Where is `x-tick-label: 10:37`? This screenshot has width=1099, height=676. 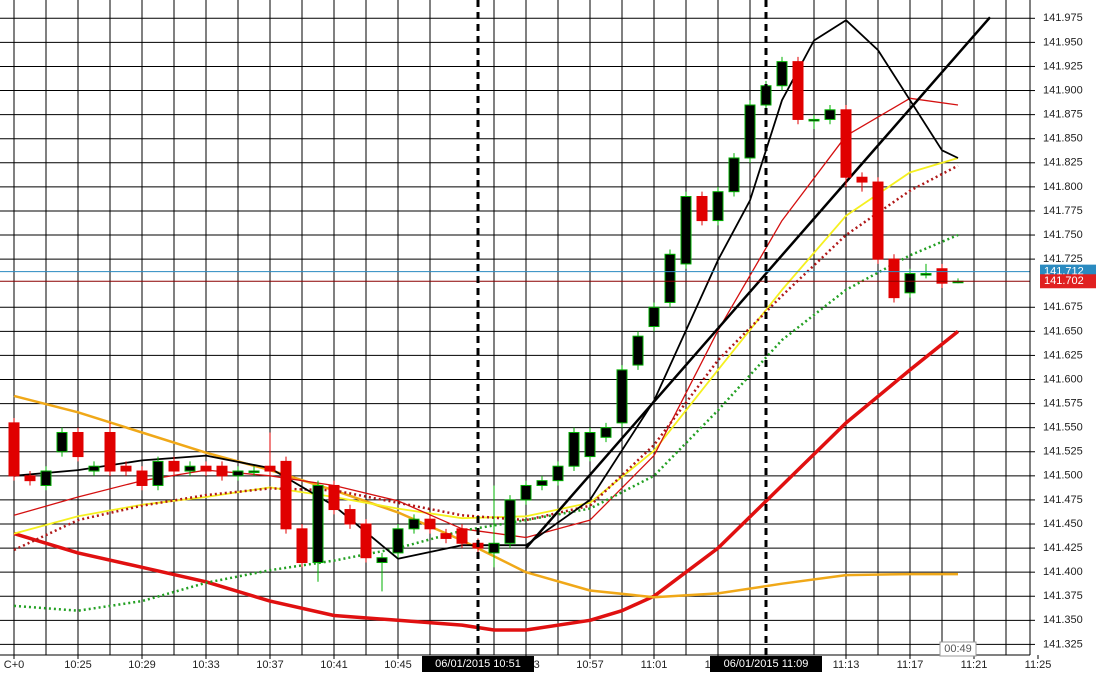
x-tick-label: 10:37 is located at coordinates (270, 665).